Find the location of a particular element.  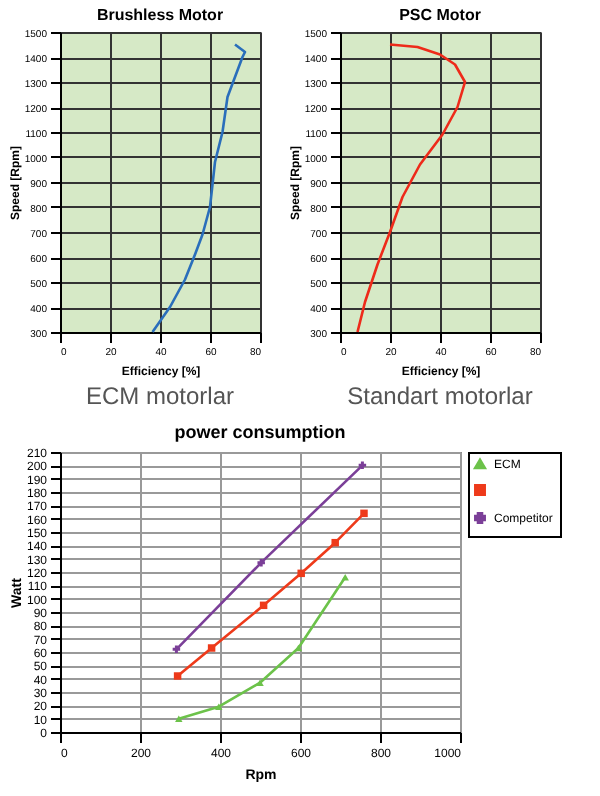

chart-title: power consumption is located at coordinates (260, 432).